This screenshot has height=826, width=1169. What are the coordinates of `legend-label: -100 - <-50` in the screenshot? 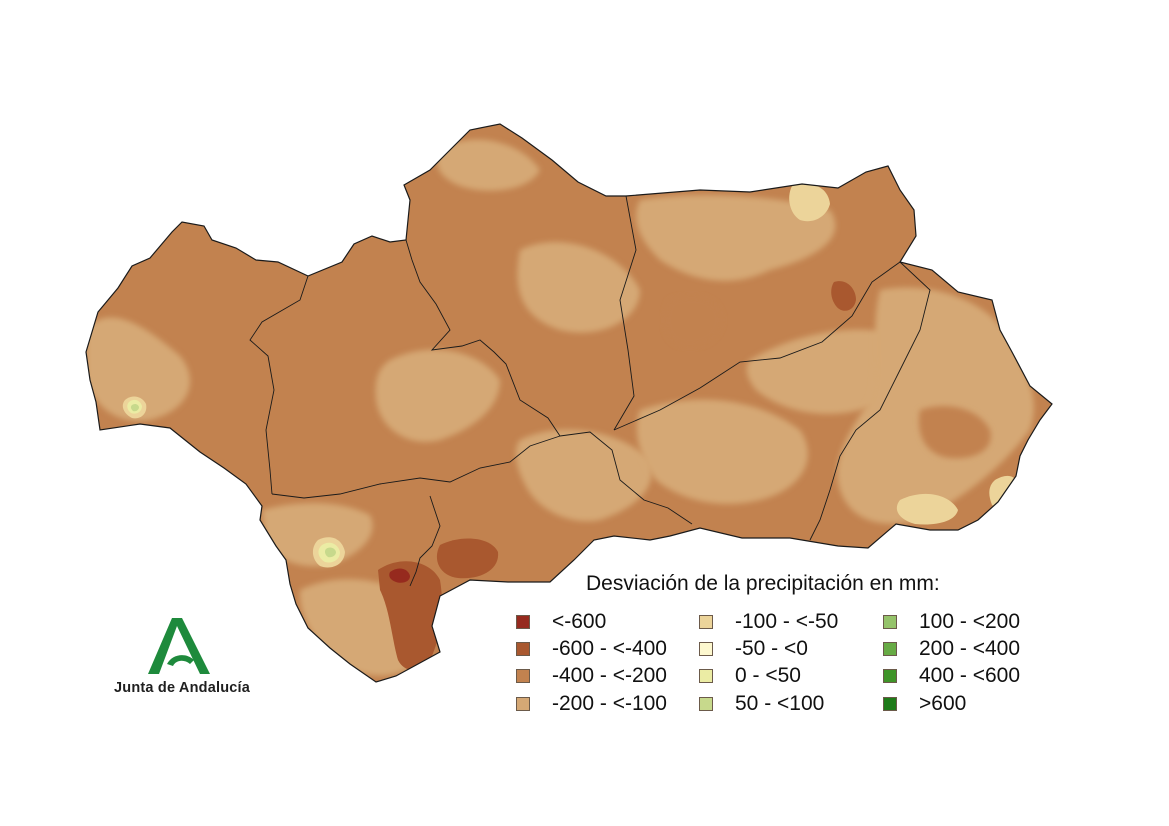 It's located at (787, 621).